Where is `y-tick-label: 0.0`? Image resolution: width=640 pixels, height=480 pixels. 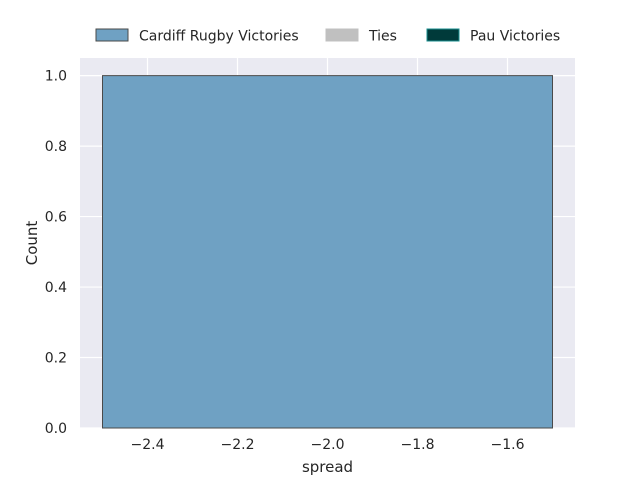 y-tick-label: 0.0 is located at coordinates (56, 429).